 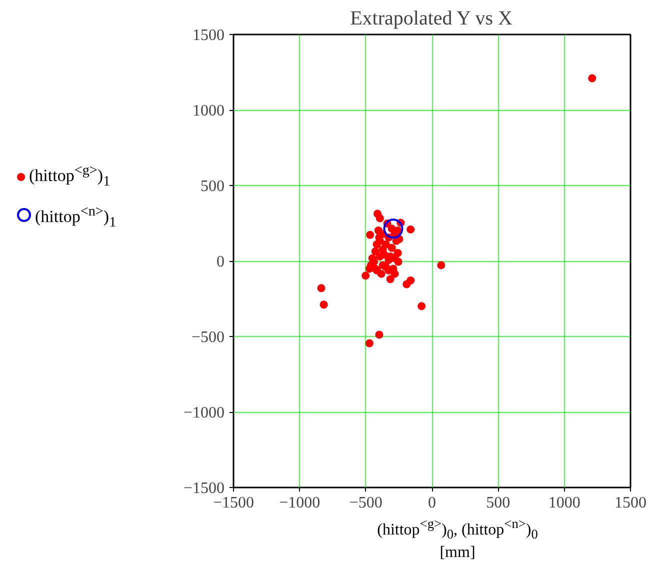 What do you see at coordinates (220, 262) in the screenshot?
I see `y-tick-label: 0` at bounding box center [220, 262].